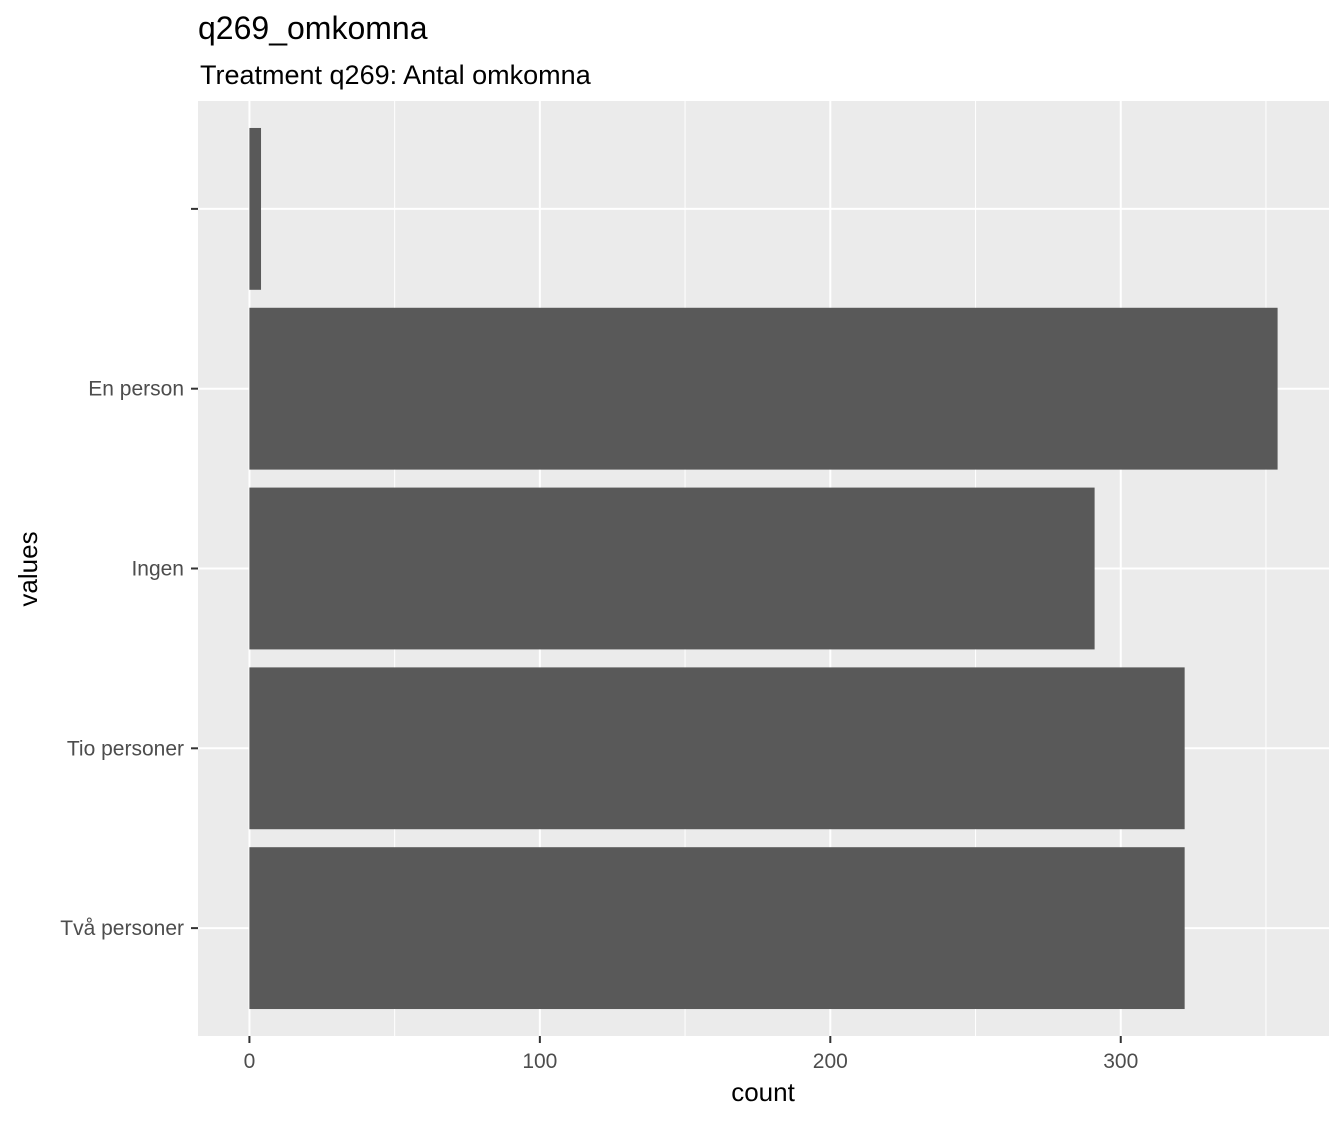 This screenshot has width=1344, height=1122. I want to click on chart-subtitle: Treatment q269: Antal omkomna, so click(395, 75).